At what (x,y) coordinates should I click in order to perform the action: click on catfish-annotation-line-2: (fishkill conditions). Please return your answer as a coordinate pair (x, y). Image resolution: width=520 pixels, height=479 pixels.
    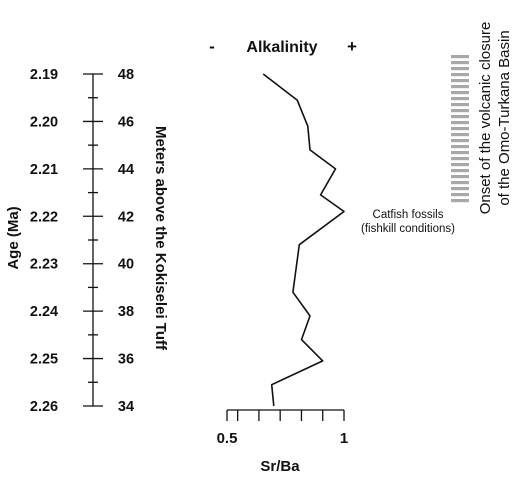
    Looking at the image, I should click on (408, 229).